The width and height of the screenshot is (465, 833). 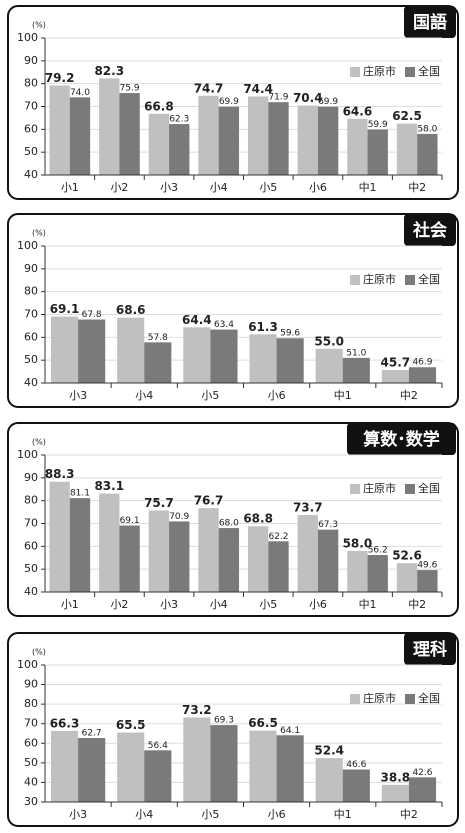 What do you see at coordinates (197, 320) in the screenshot?
I see `value-label: 64.4` at bounding box center [197, 320].